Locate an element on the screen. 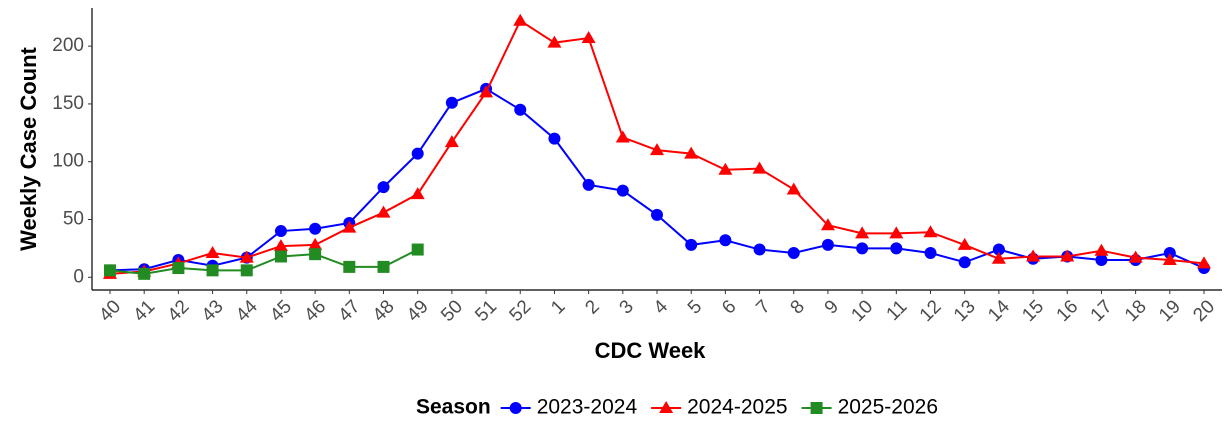  legend-title: Season is located at coordinates (453, 407).